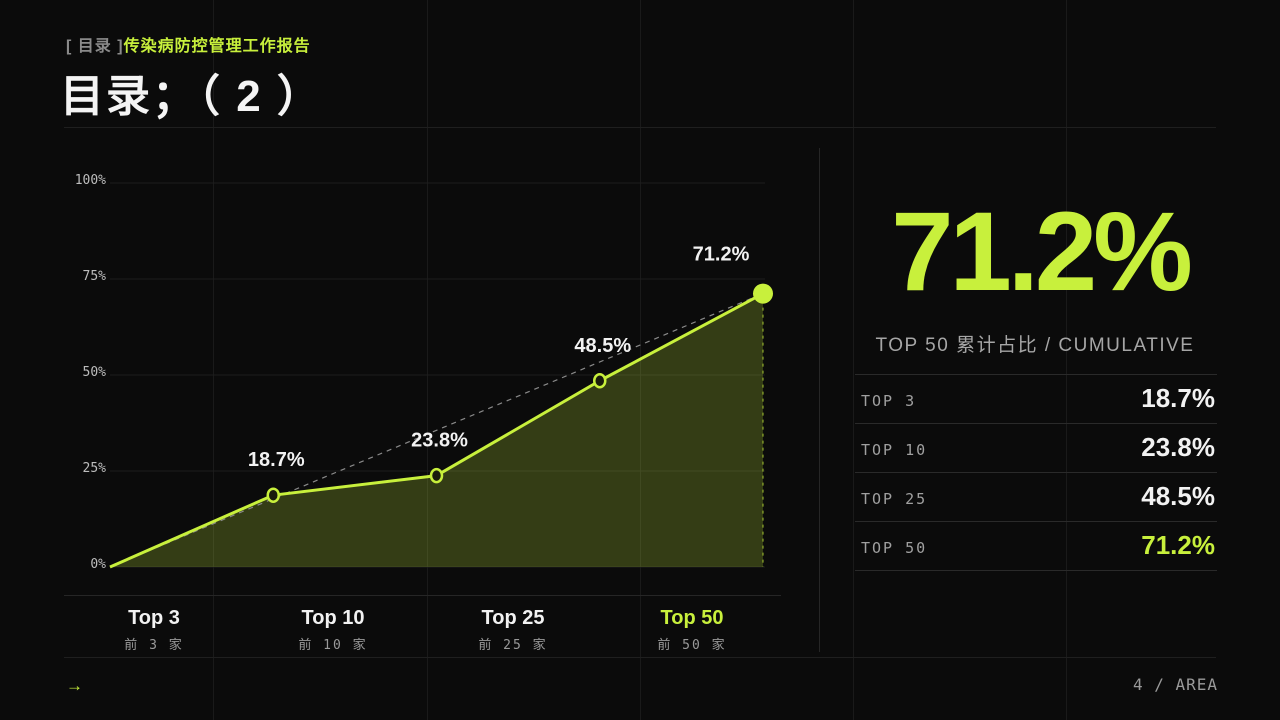 The width and height of the screenshot is (1280, 720). I want to click on y-tick-label: 100%, so click(90, 180).